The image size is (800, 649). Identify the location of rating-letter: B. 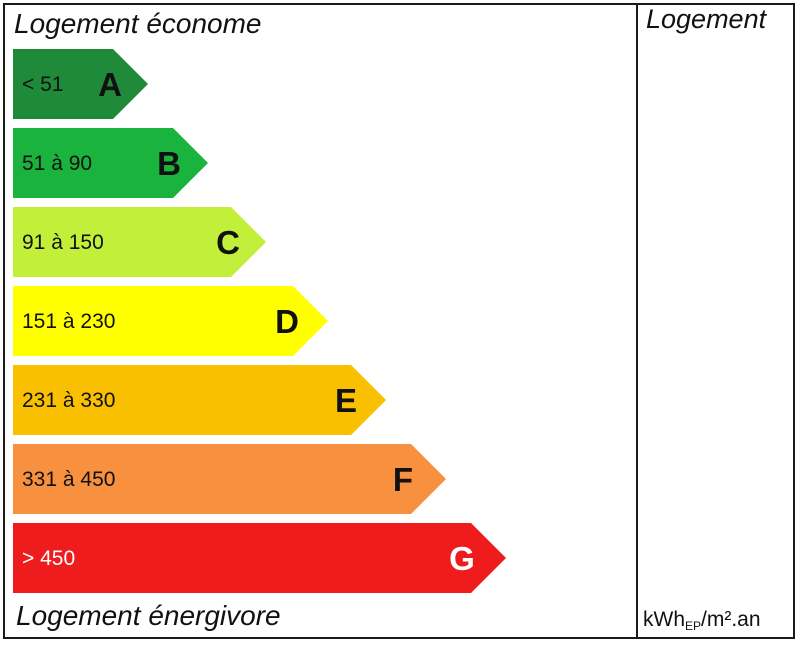
(169, 163).